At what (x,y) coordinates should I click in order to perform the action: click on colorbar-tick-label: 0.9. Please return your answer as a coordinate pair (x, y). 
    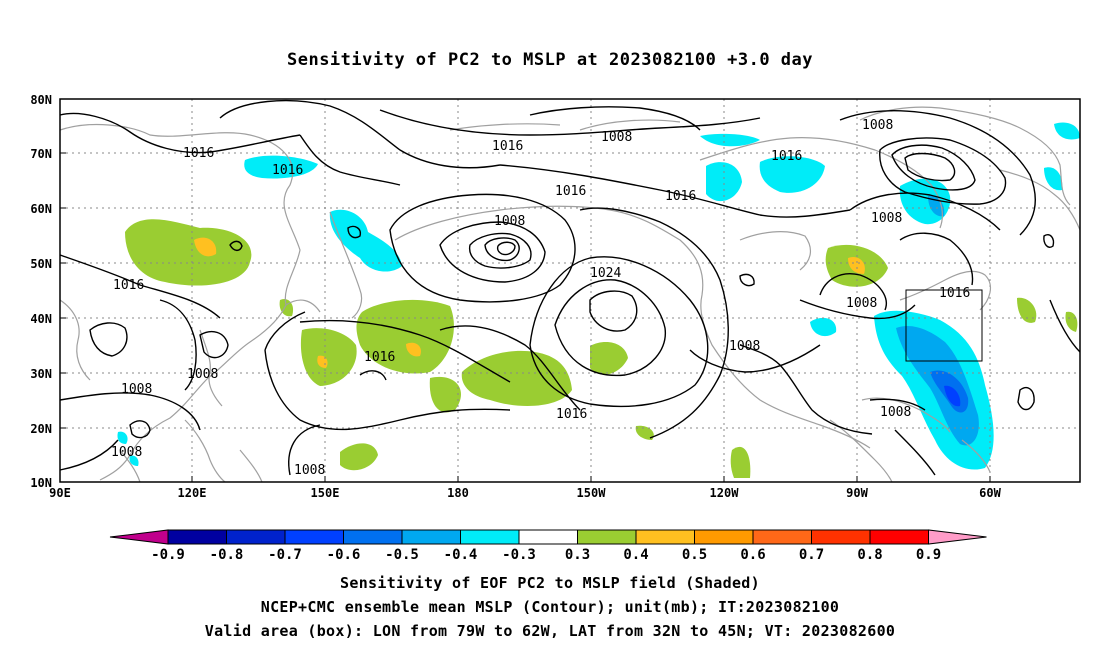
    Looking at the image, I should click on (928, 555).